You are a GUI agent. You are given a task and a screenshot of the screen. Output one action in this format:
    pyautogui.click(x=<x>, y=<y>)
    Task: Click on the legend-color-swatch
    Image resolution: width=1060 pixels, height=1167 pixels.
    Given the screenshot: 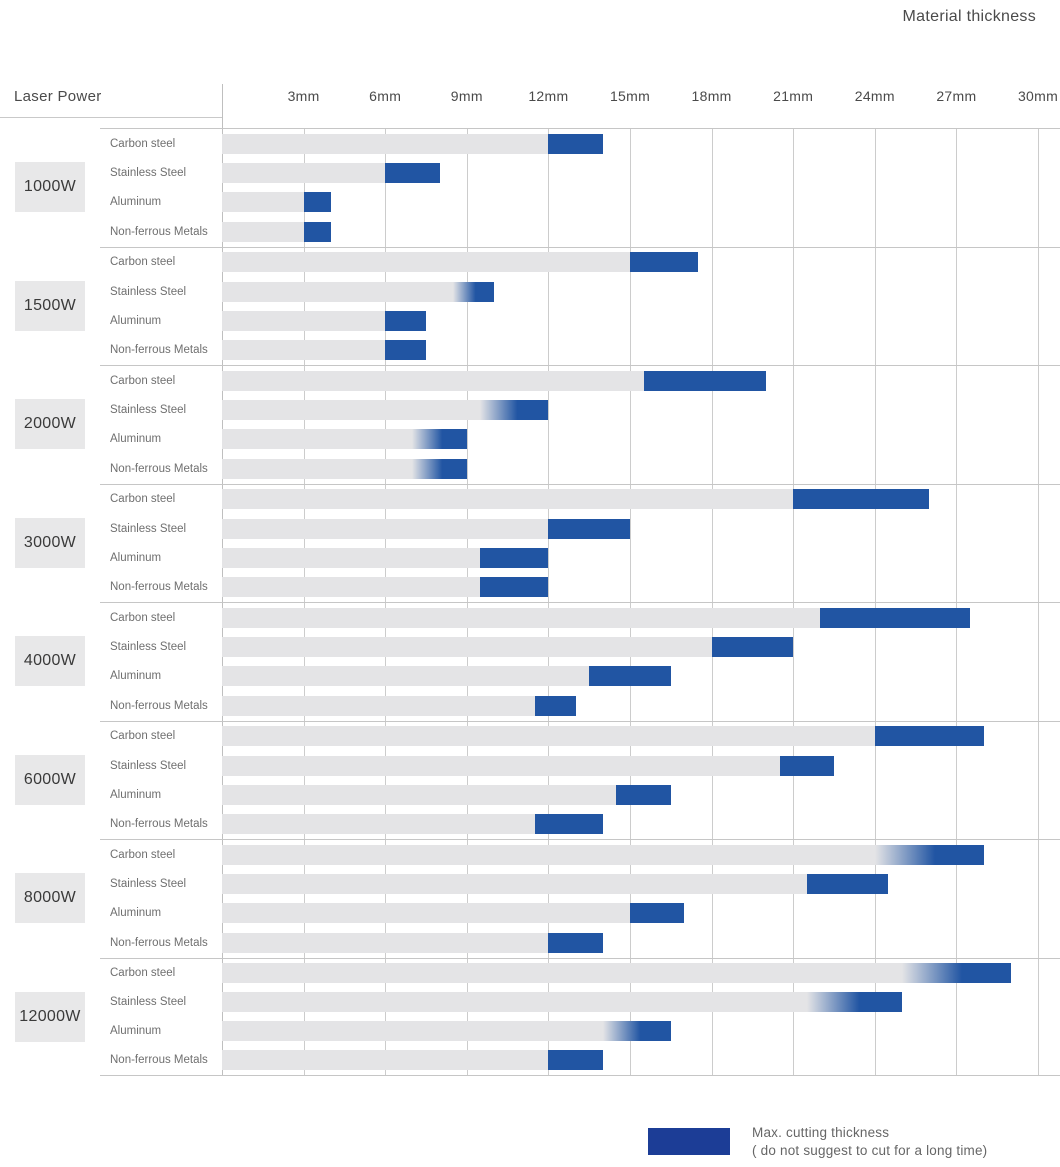 What is the action you would take?
    pyautogui.click(x=689, y=1141)
    